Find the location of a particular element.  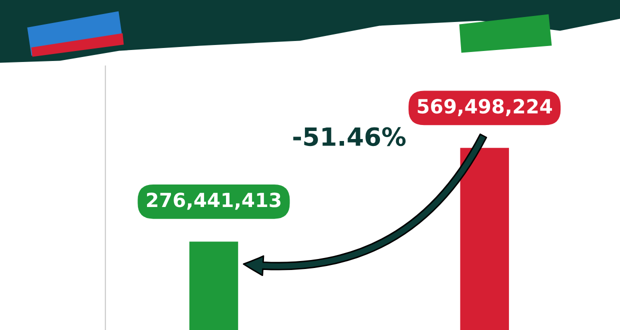

text: -51.46% is located at coordinates (349, 136).